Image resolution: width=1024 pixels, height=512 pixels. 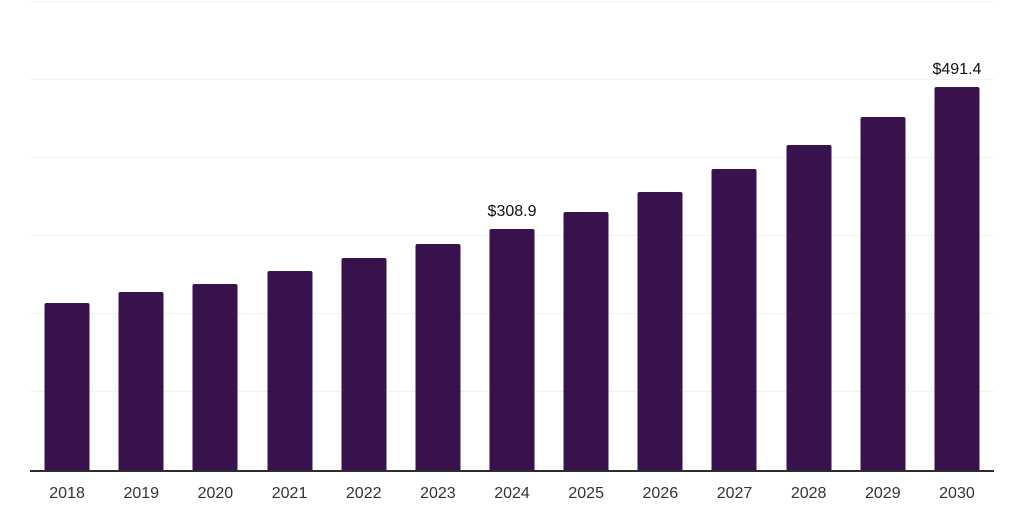 What do you see at coordinates (363, 493) in the screenshot?
I see `x-tick-2022: 2022` at bounding box center [363, 493].